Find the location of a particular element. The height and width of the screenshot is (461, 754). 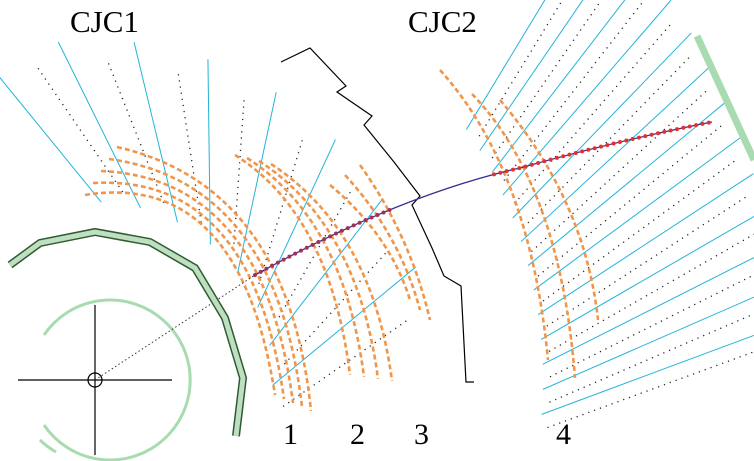

chamber-label: CJC1 is located at coordinates (104, 21).